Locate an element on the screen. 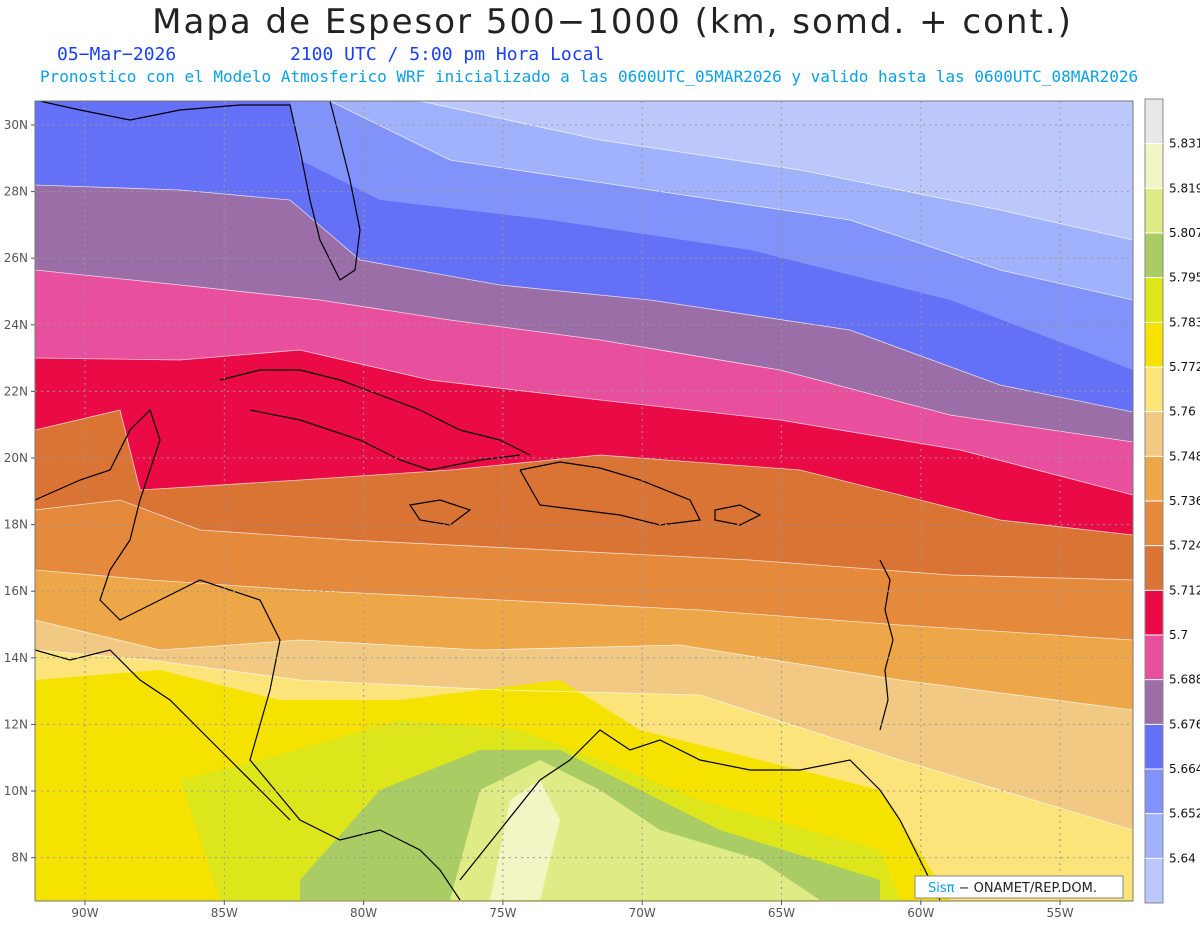 This screenshot has width=1200, height=927. credit-text: Sisπ − ONAMET/REP.DOM. is located at coordinates (1012, 888).